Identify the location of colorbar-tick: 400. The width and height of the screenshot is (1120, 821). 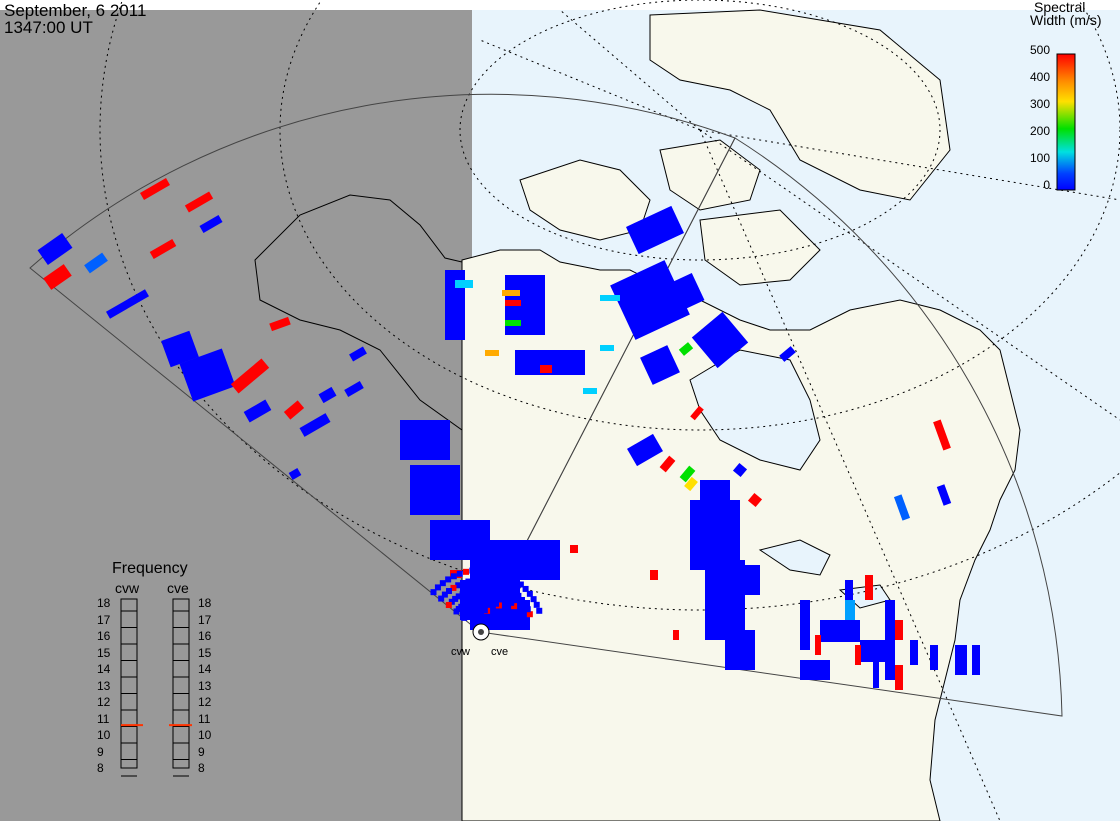
(1039, 77).